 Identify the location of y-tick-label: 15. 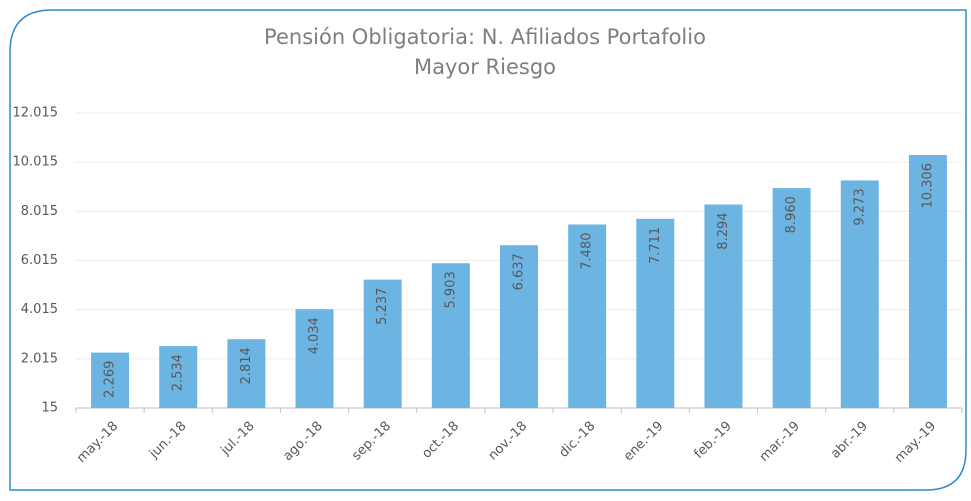
(49, 408).